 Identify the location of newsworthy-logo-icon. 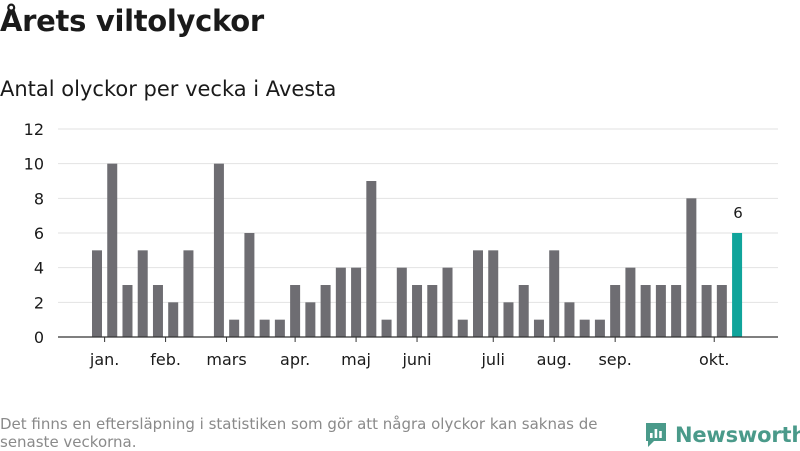
(656, 435).